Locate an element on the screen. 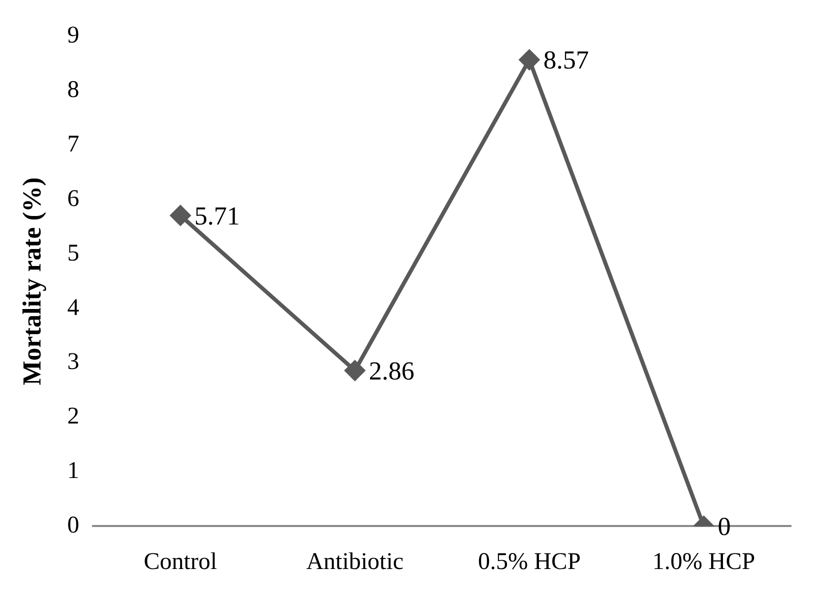  x-tick-label: 1.0% HCP is located at coordinates (704, 561).